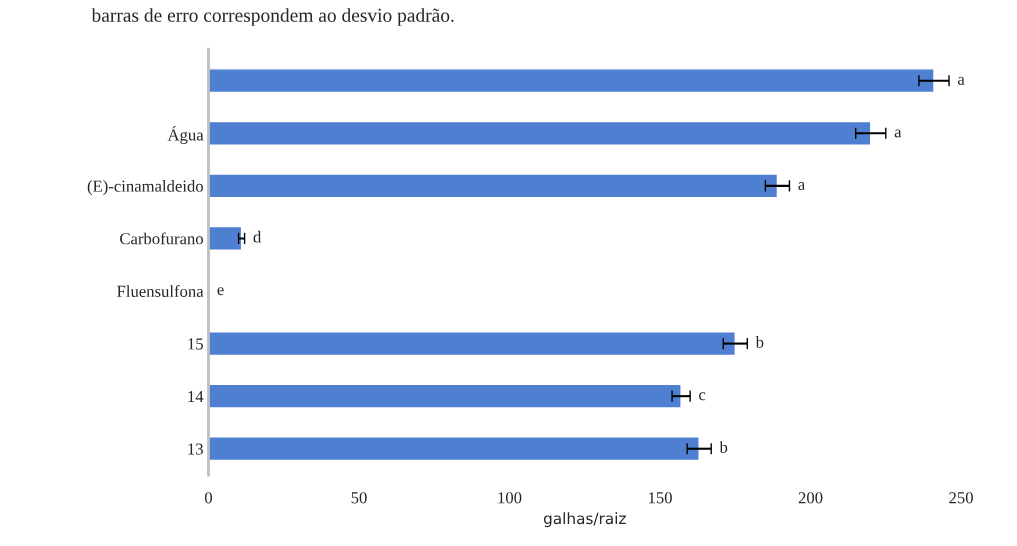 The image size is (1017, 546). I want to click on y-tick-label: 15, so click(195, 344).